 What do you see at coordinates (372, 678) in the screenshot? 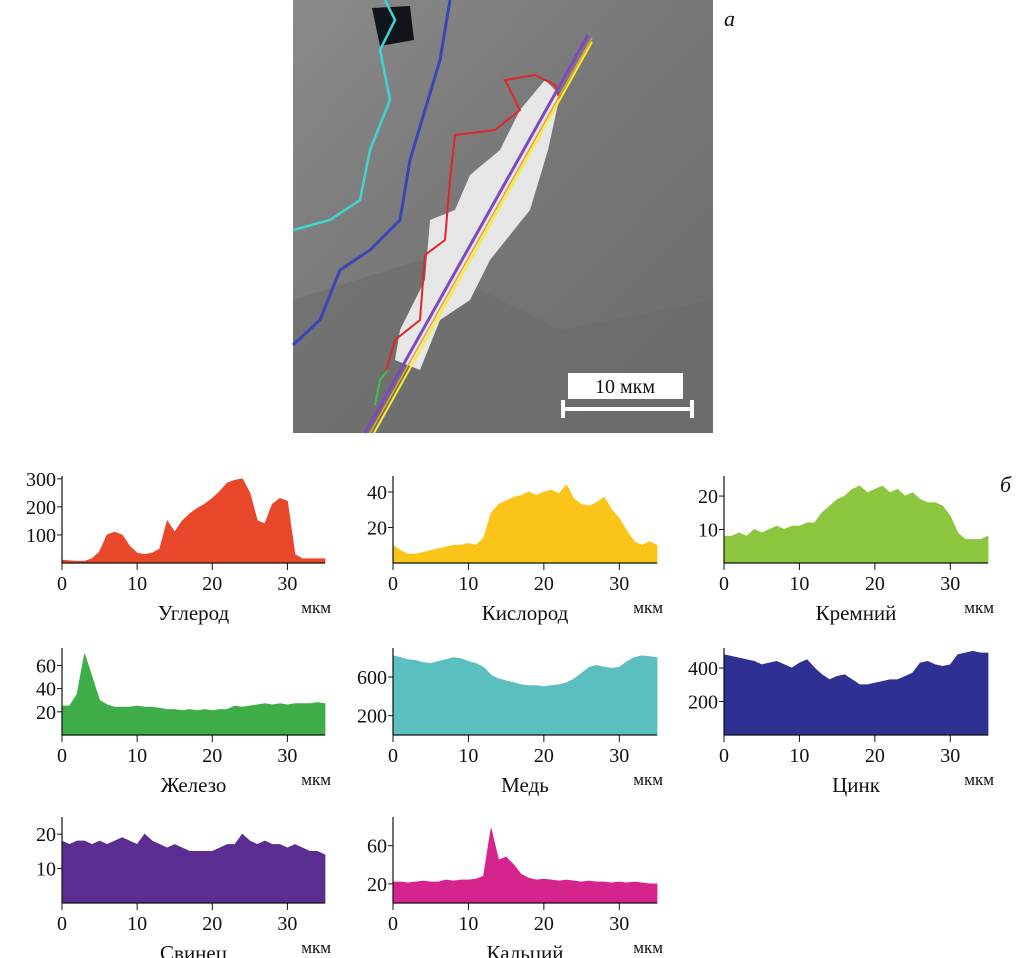
I see `y-tick-label: 600` at bounding box center [372, 678].